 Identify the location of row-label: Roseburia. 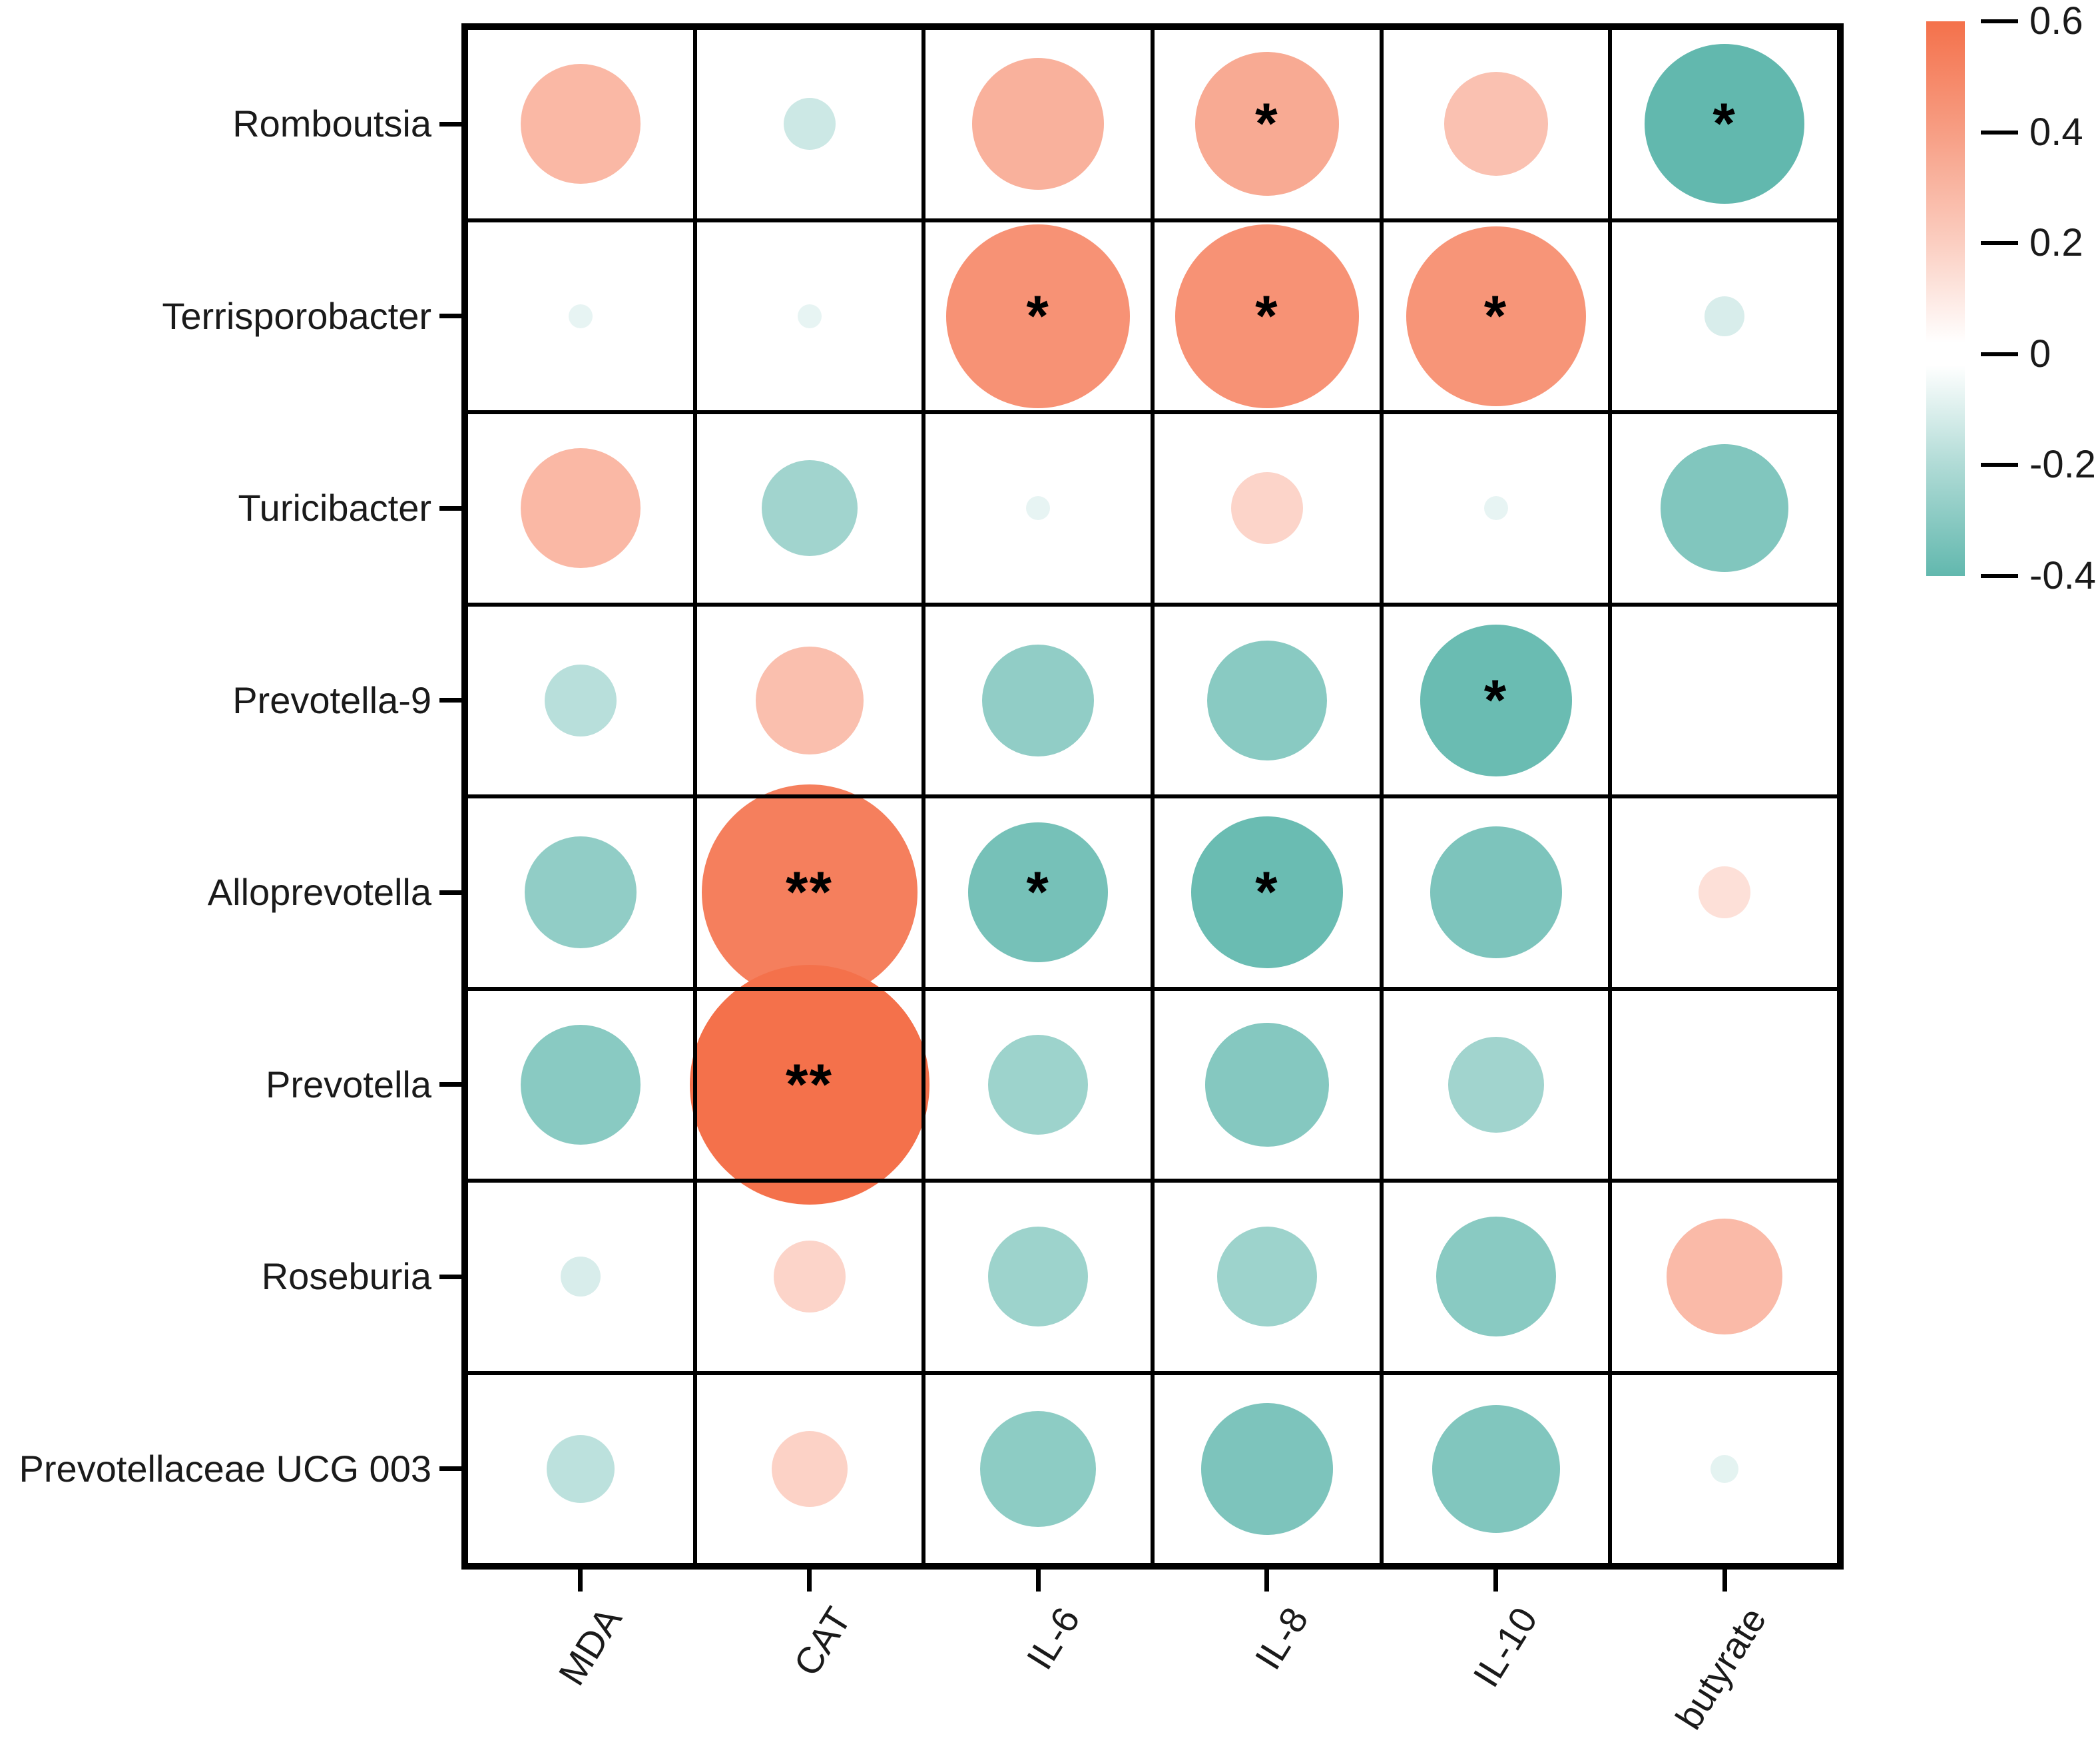
(346, 1277).